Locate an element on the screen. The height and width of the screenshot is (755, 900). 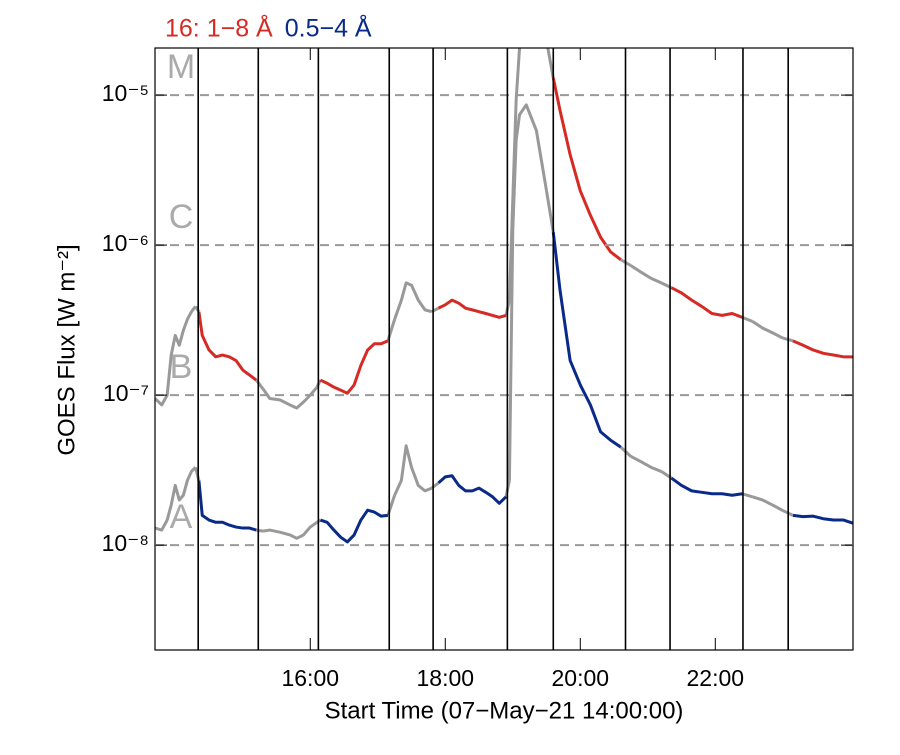
y-tick-label: 10⁻⁸ is located at coordinates (125, 543).